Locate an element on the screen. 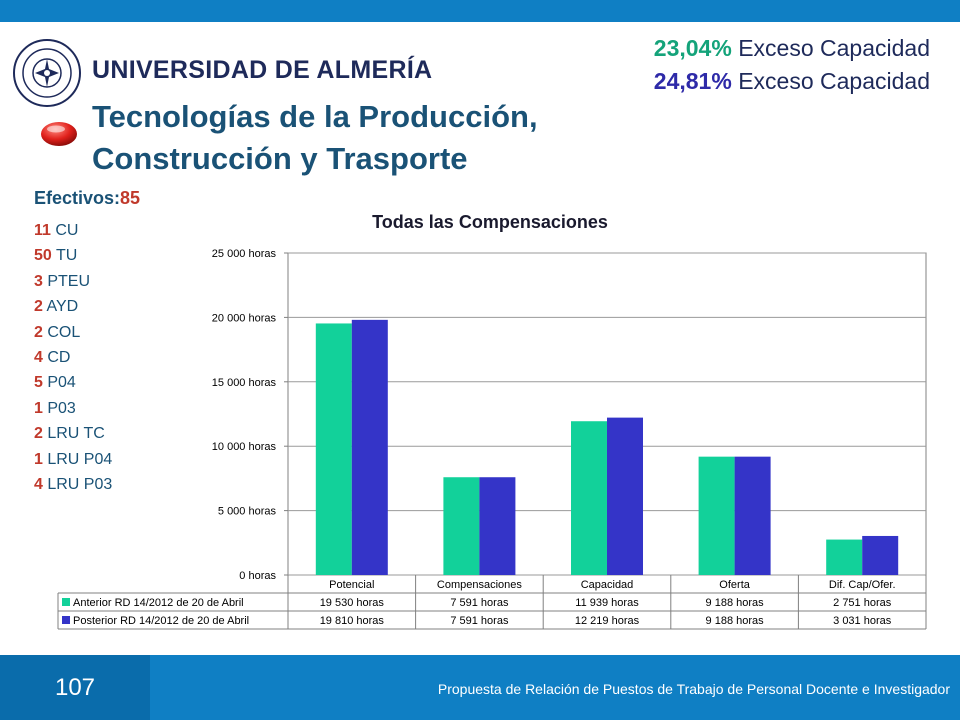 Image resolution: width=960 pixels, height=720 pixels. y-tick-label: 25 000 horas is located at coordinates (244, 254).